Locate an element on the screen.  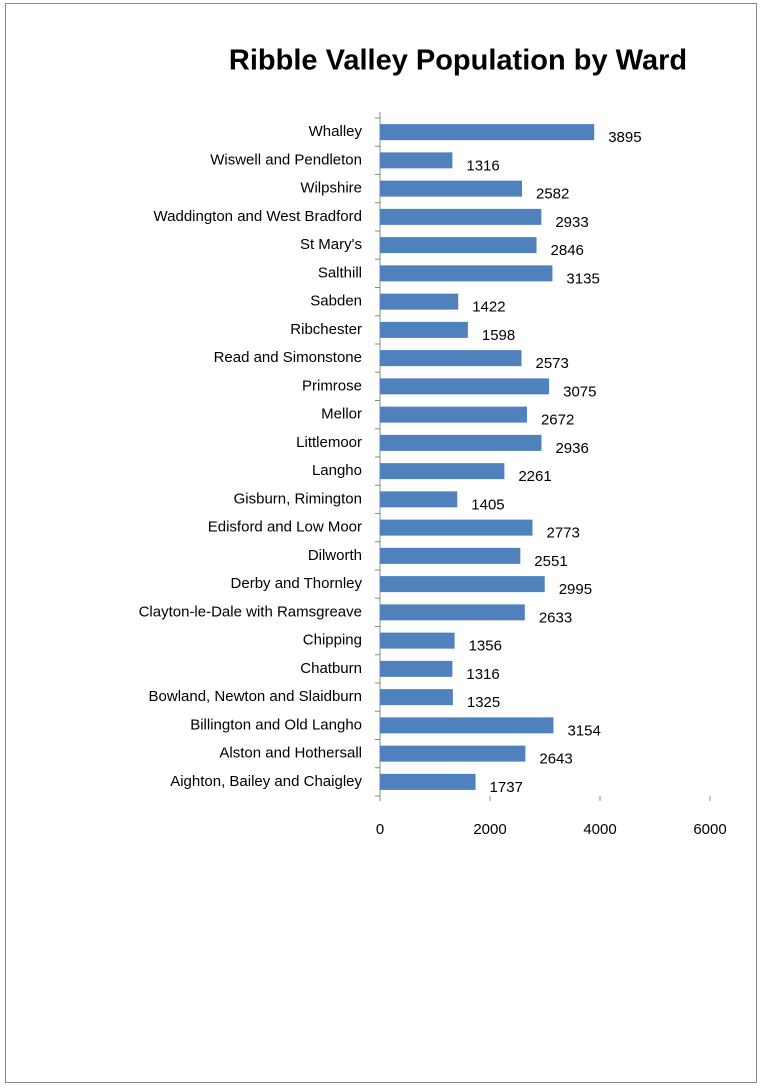
value-label: 2261 is located at coordinates (534, 476).